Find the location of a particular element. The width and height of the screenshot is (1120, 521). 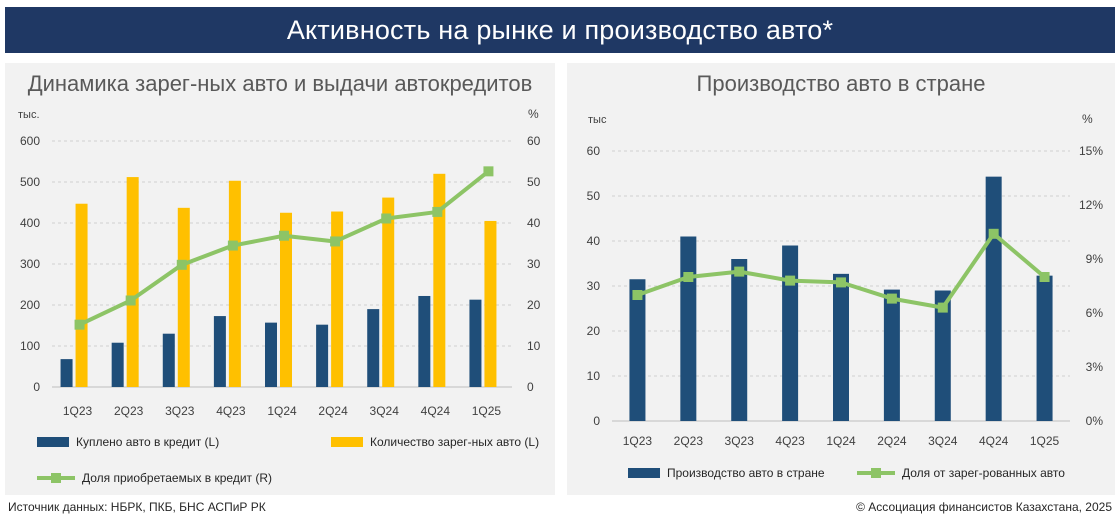

y-right-tick-label: 15% is located at coordinates (1091, 151).